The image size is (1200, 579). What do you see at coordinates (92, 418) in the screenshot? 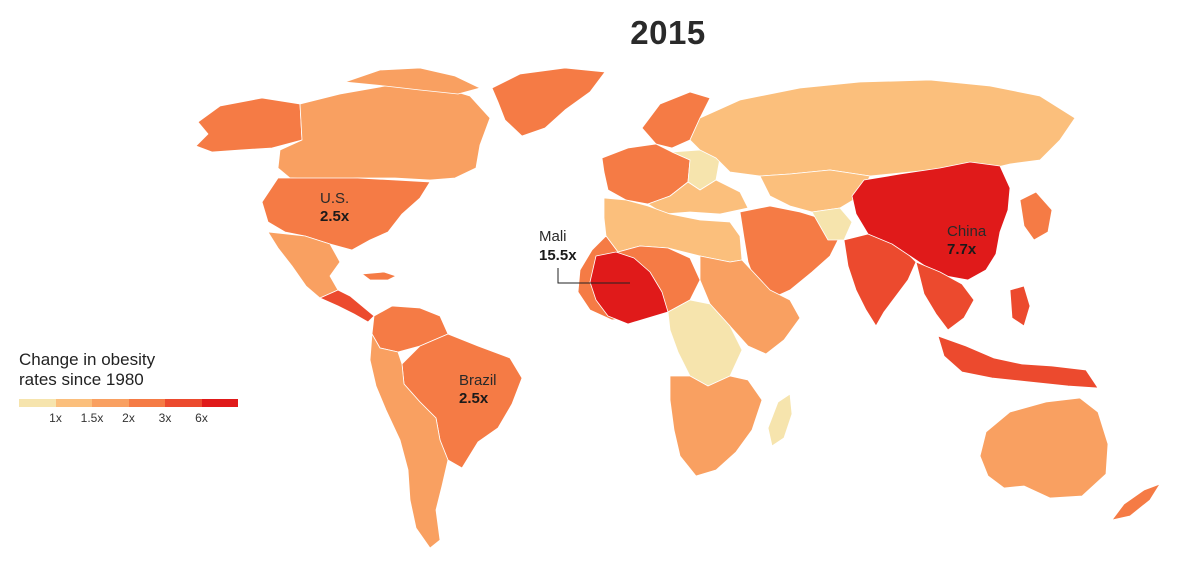
I see `legend-tick-label: 1.5x` at bounding box center [92, 418].